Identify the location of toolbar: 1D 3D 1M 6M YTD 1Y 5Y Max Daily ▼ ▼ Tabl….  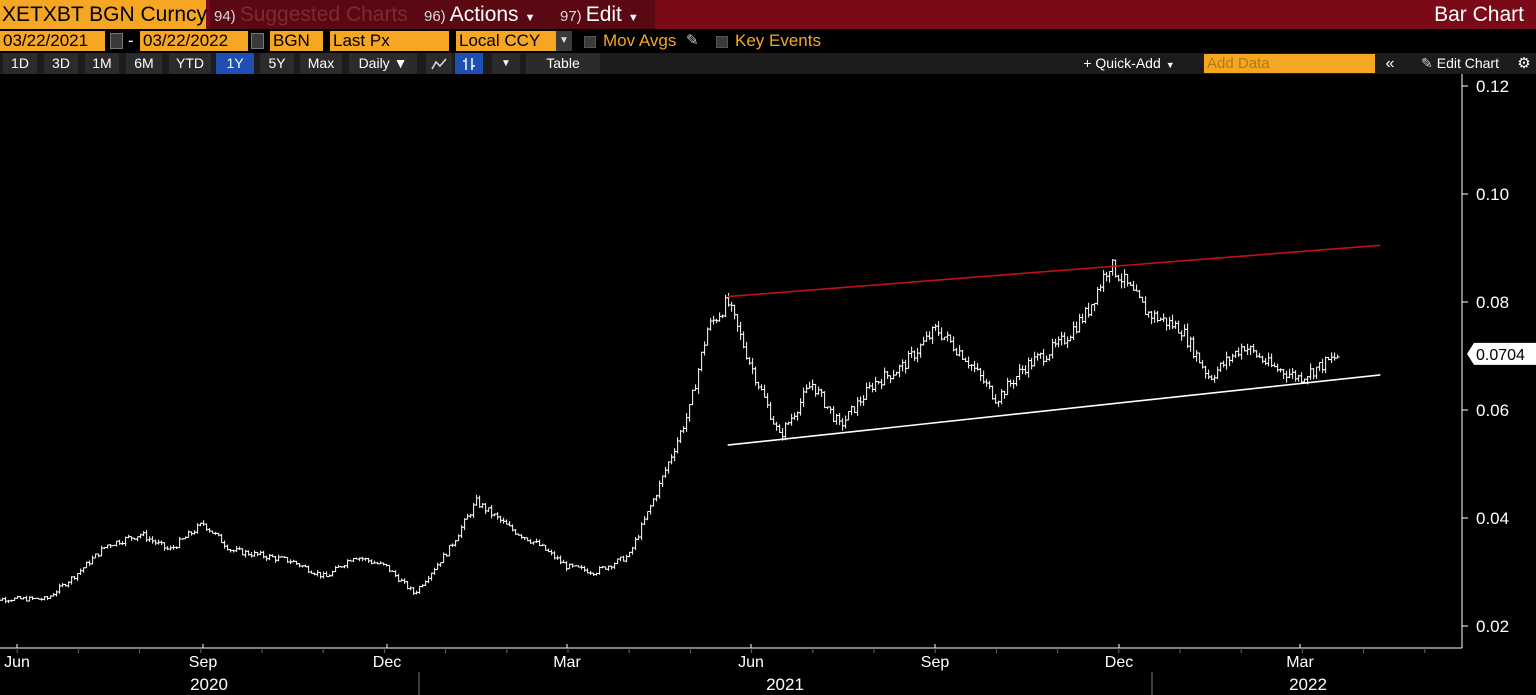
(768, 63).